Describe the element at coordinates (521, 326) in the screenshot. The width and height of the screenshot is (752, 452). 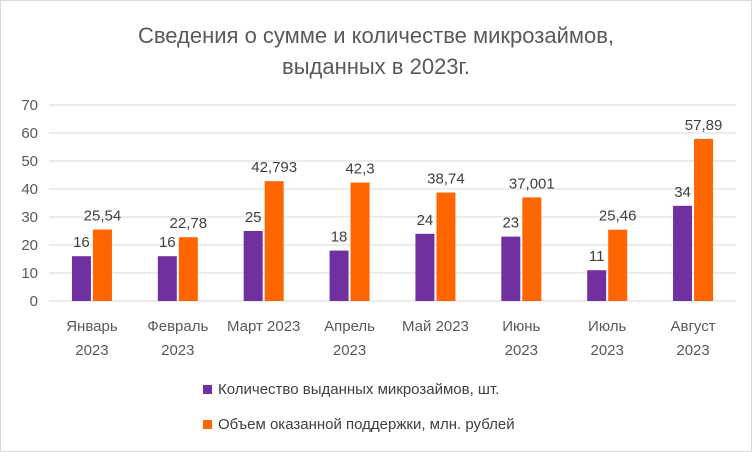
I see `x-tick-label: Июнь` at that location.